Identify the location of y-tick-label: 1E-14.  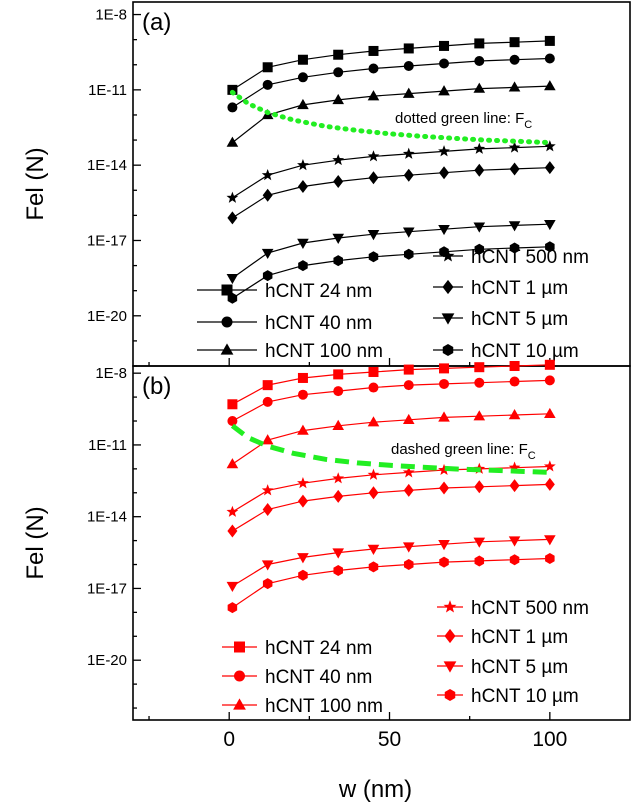
(107, 165).